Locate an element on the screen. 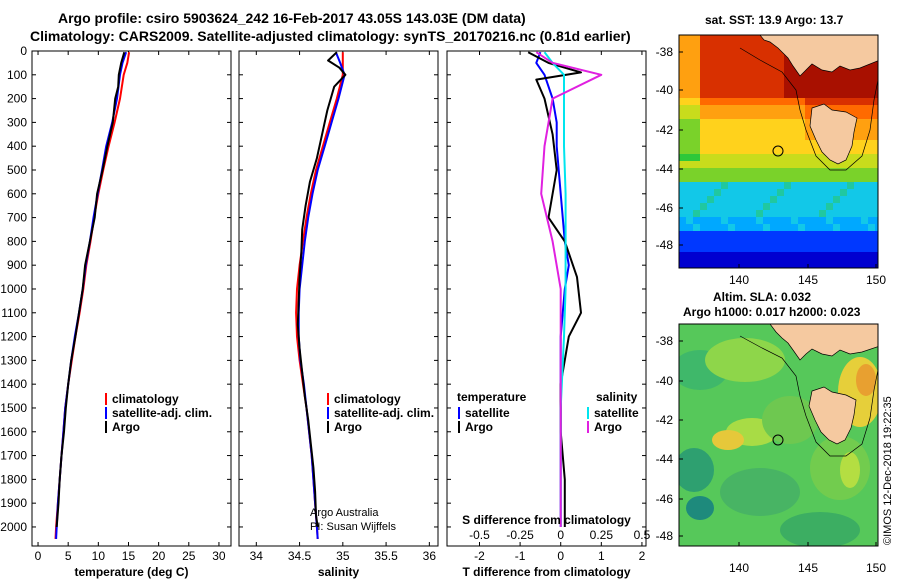  temperature-series-satellite-adj-clim- is located at coordinates (91, 295).